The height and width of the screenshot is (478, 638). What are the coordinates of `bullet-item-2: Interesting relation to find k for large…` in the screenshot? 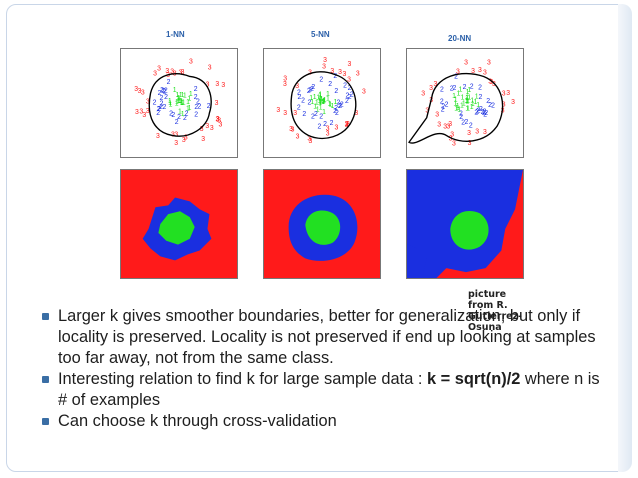 It's located at (322, 390).